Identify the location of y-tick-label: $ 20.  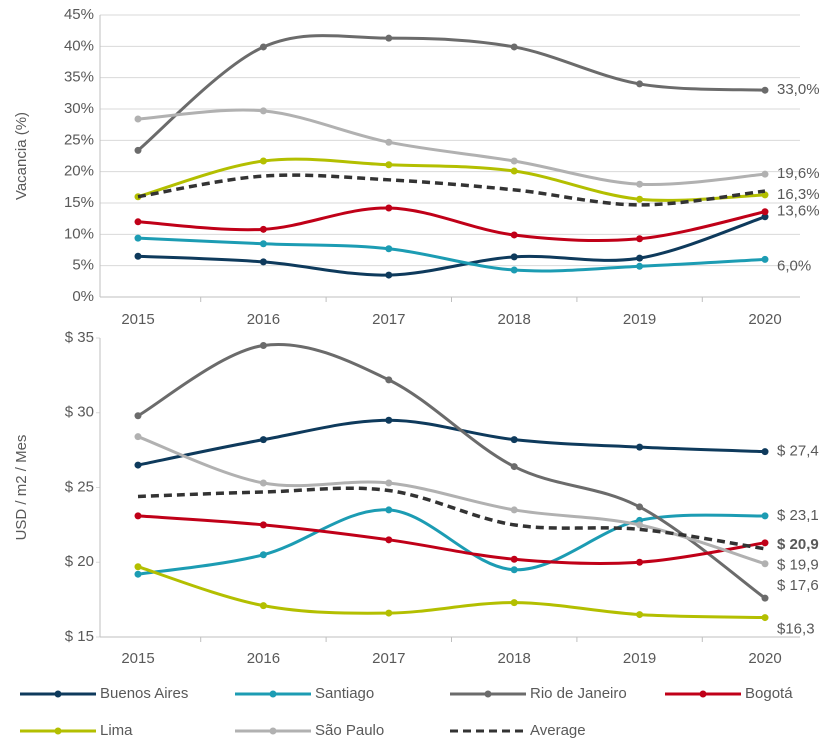
(79, 561).